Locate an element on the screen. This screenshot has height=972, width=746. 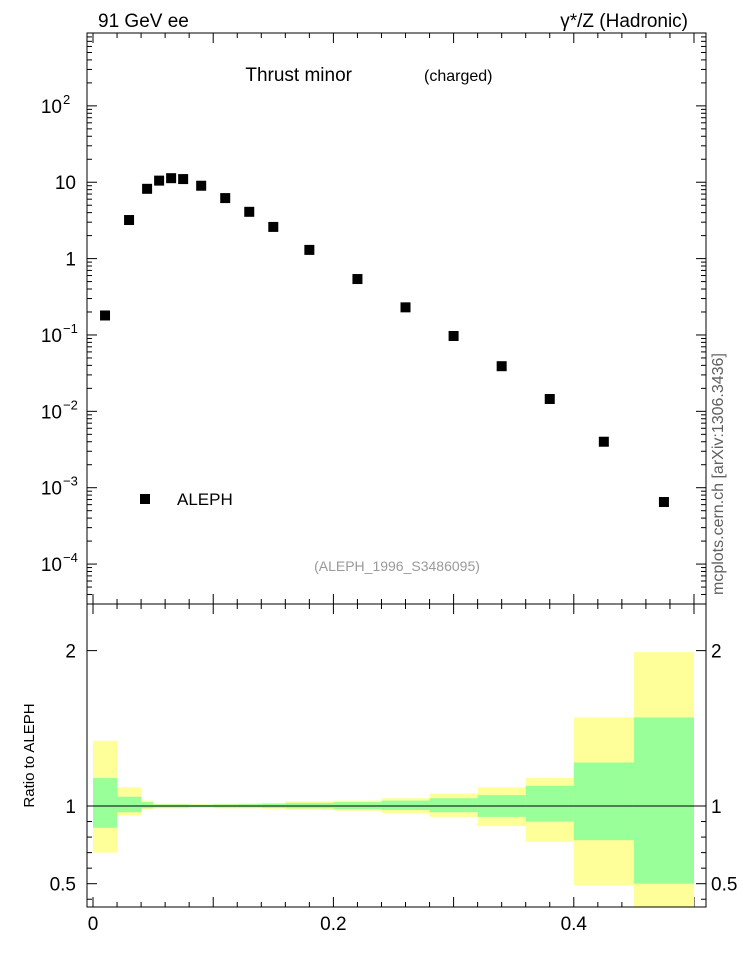
ratio-y-tick-label: 2 is located at coordinates (70, 652).